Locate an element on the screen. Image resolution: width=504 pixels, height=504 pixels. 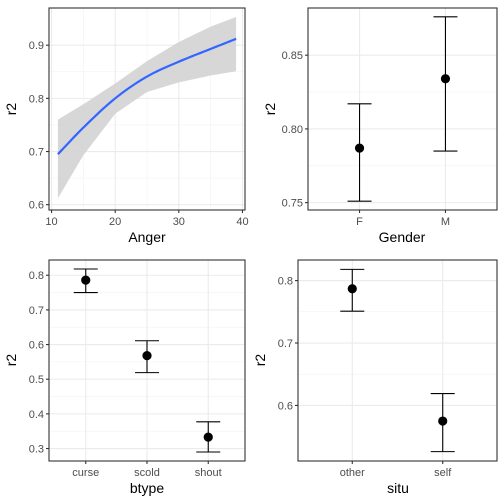
errorbar-M is located at coordinates (445, 84).